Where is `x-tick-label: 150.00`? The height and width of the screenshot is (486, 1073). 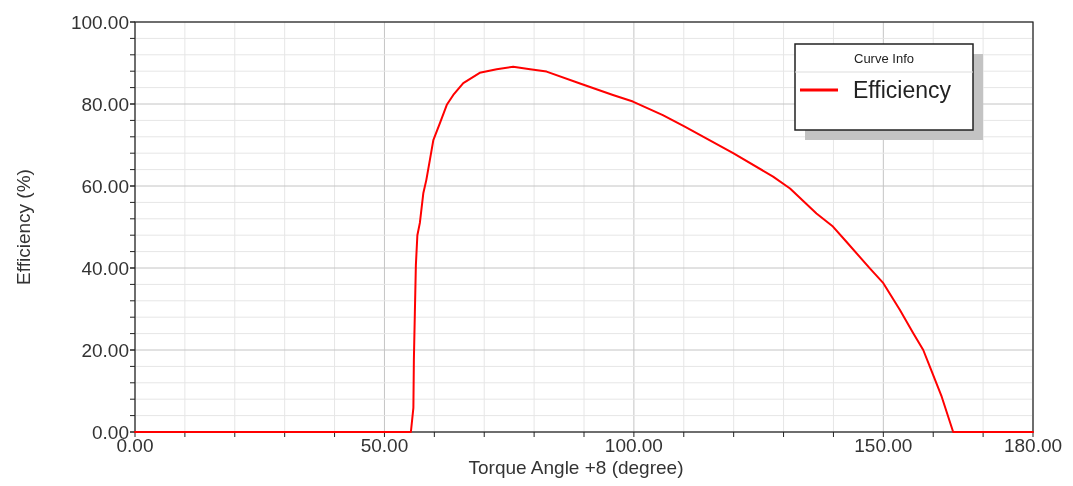
x-tick-label: 150.00 is located at coordinates (883, 445).